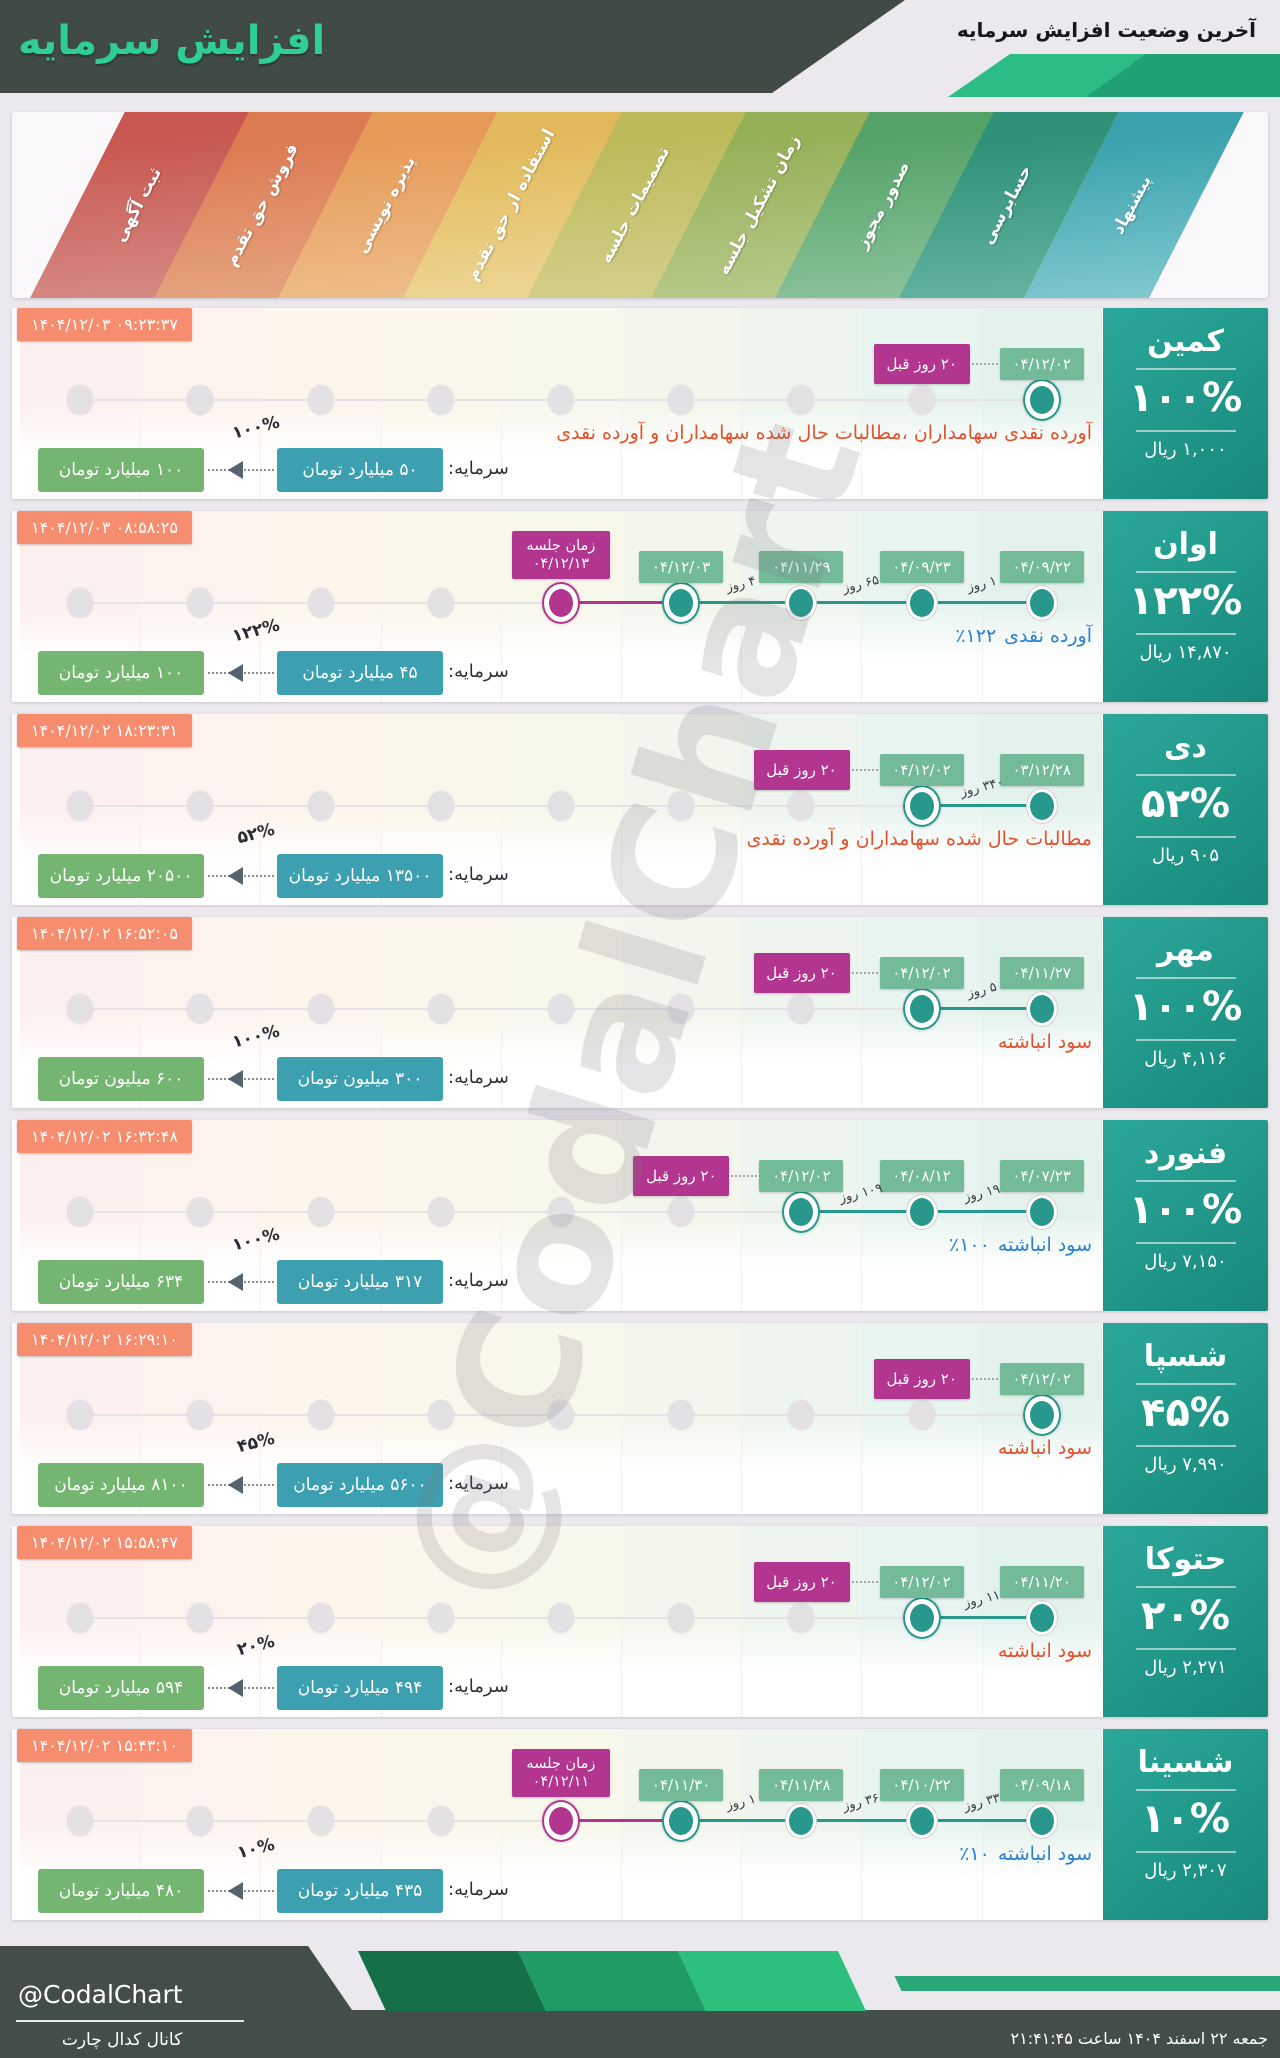  Describe the element at coordinates (1185, 747) in the screenshot. I see `company-name: دی` at that location.